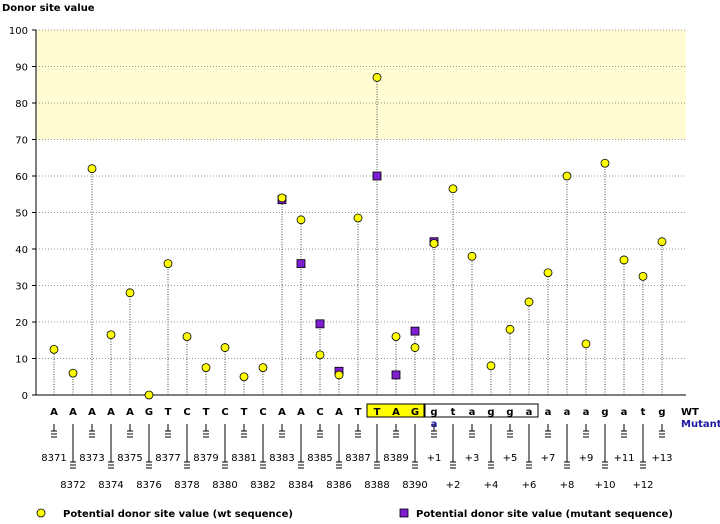 Image resolution: width=720 pixels, height=524 pixels. Describe the element at coordinates (21, 250) in the screenshot. I see `y-tick-label: 40` at that location.